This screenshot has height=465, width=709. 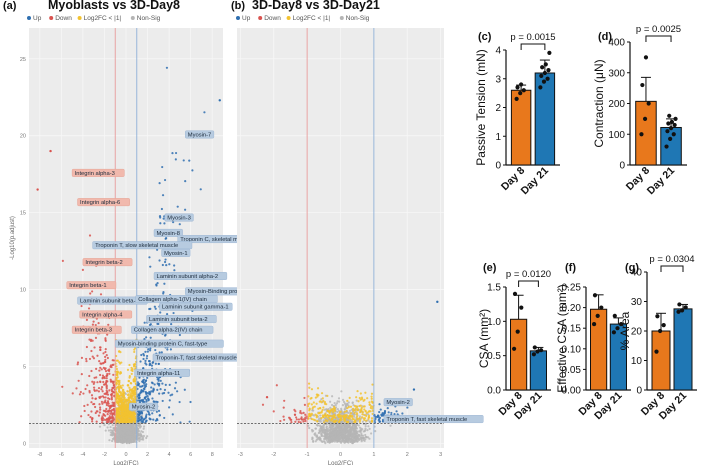 What do you see at coordinates (196, 306) in the screenshot?
I see `annotation-box` at bounding box center [196, 306].